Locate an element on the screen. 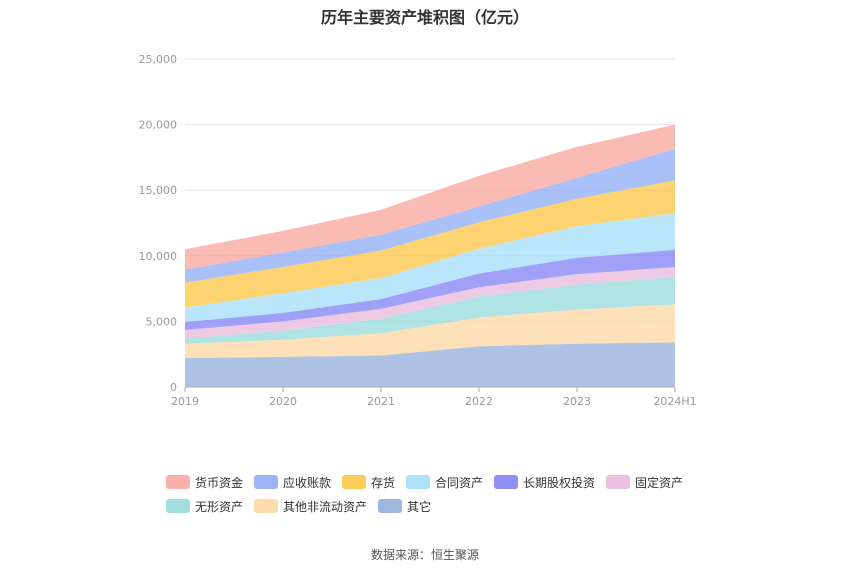  legend-item: 合同资产 is located at coordinates (444, 482).